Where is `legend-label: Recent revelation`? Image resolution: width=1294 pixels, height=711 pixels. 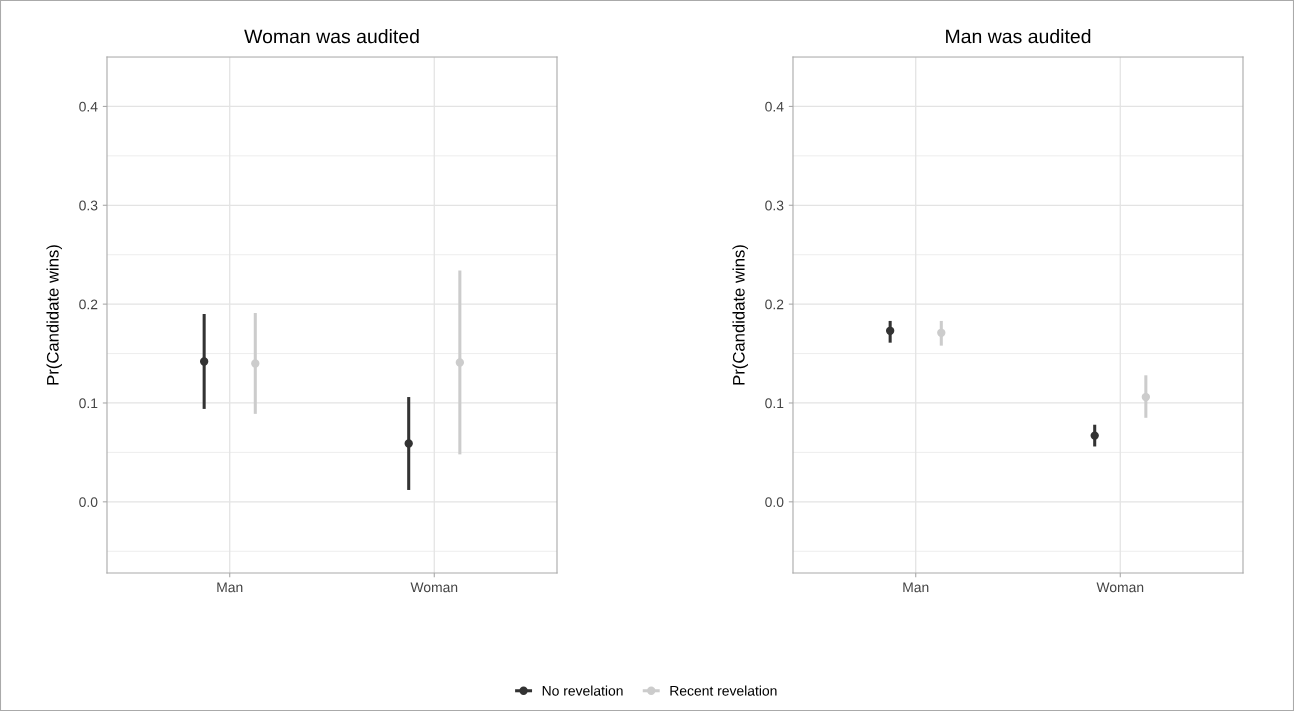 legend-label: Recent revelation is located at coordinates (723, 690).